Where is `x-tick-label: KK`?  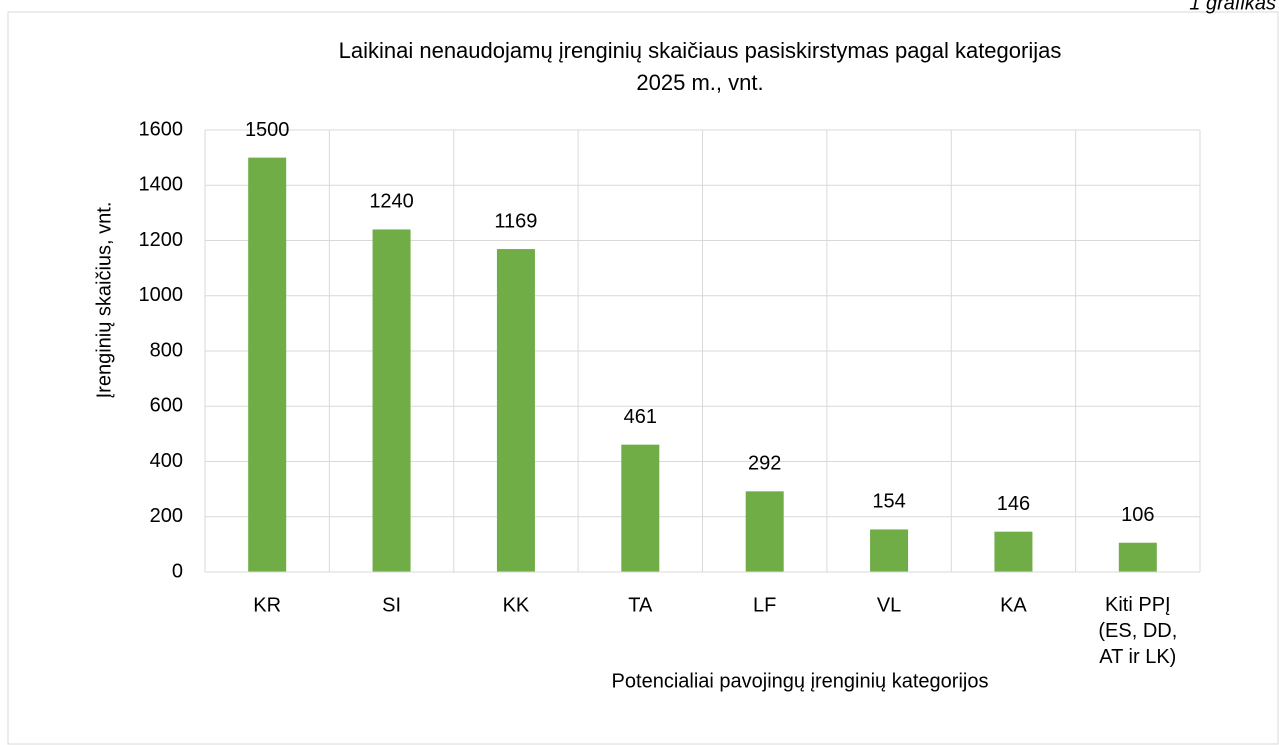 x-tick-label: KK is located at coordinates (516, 605).